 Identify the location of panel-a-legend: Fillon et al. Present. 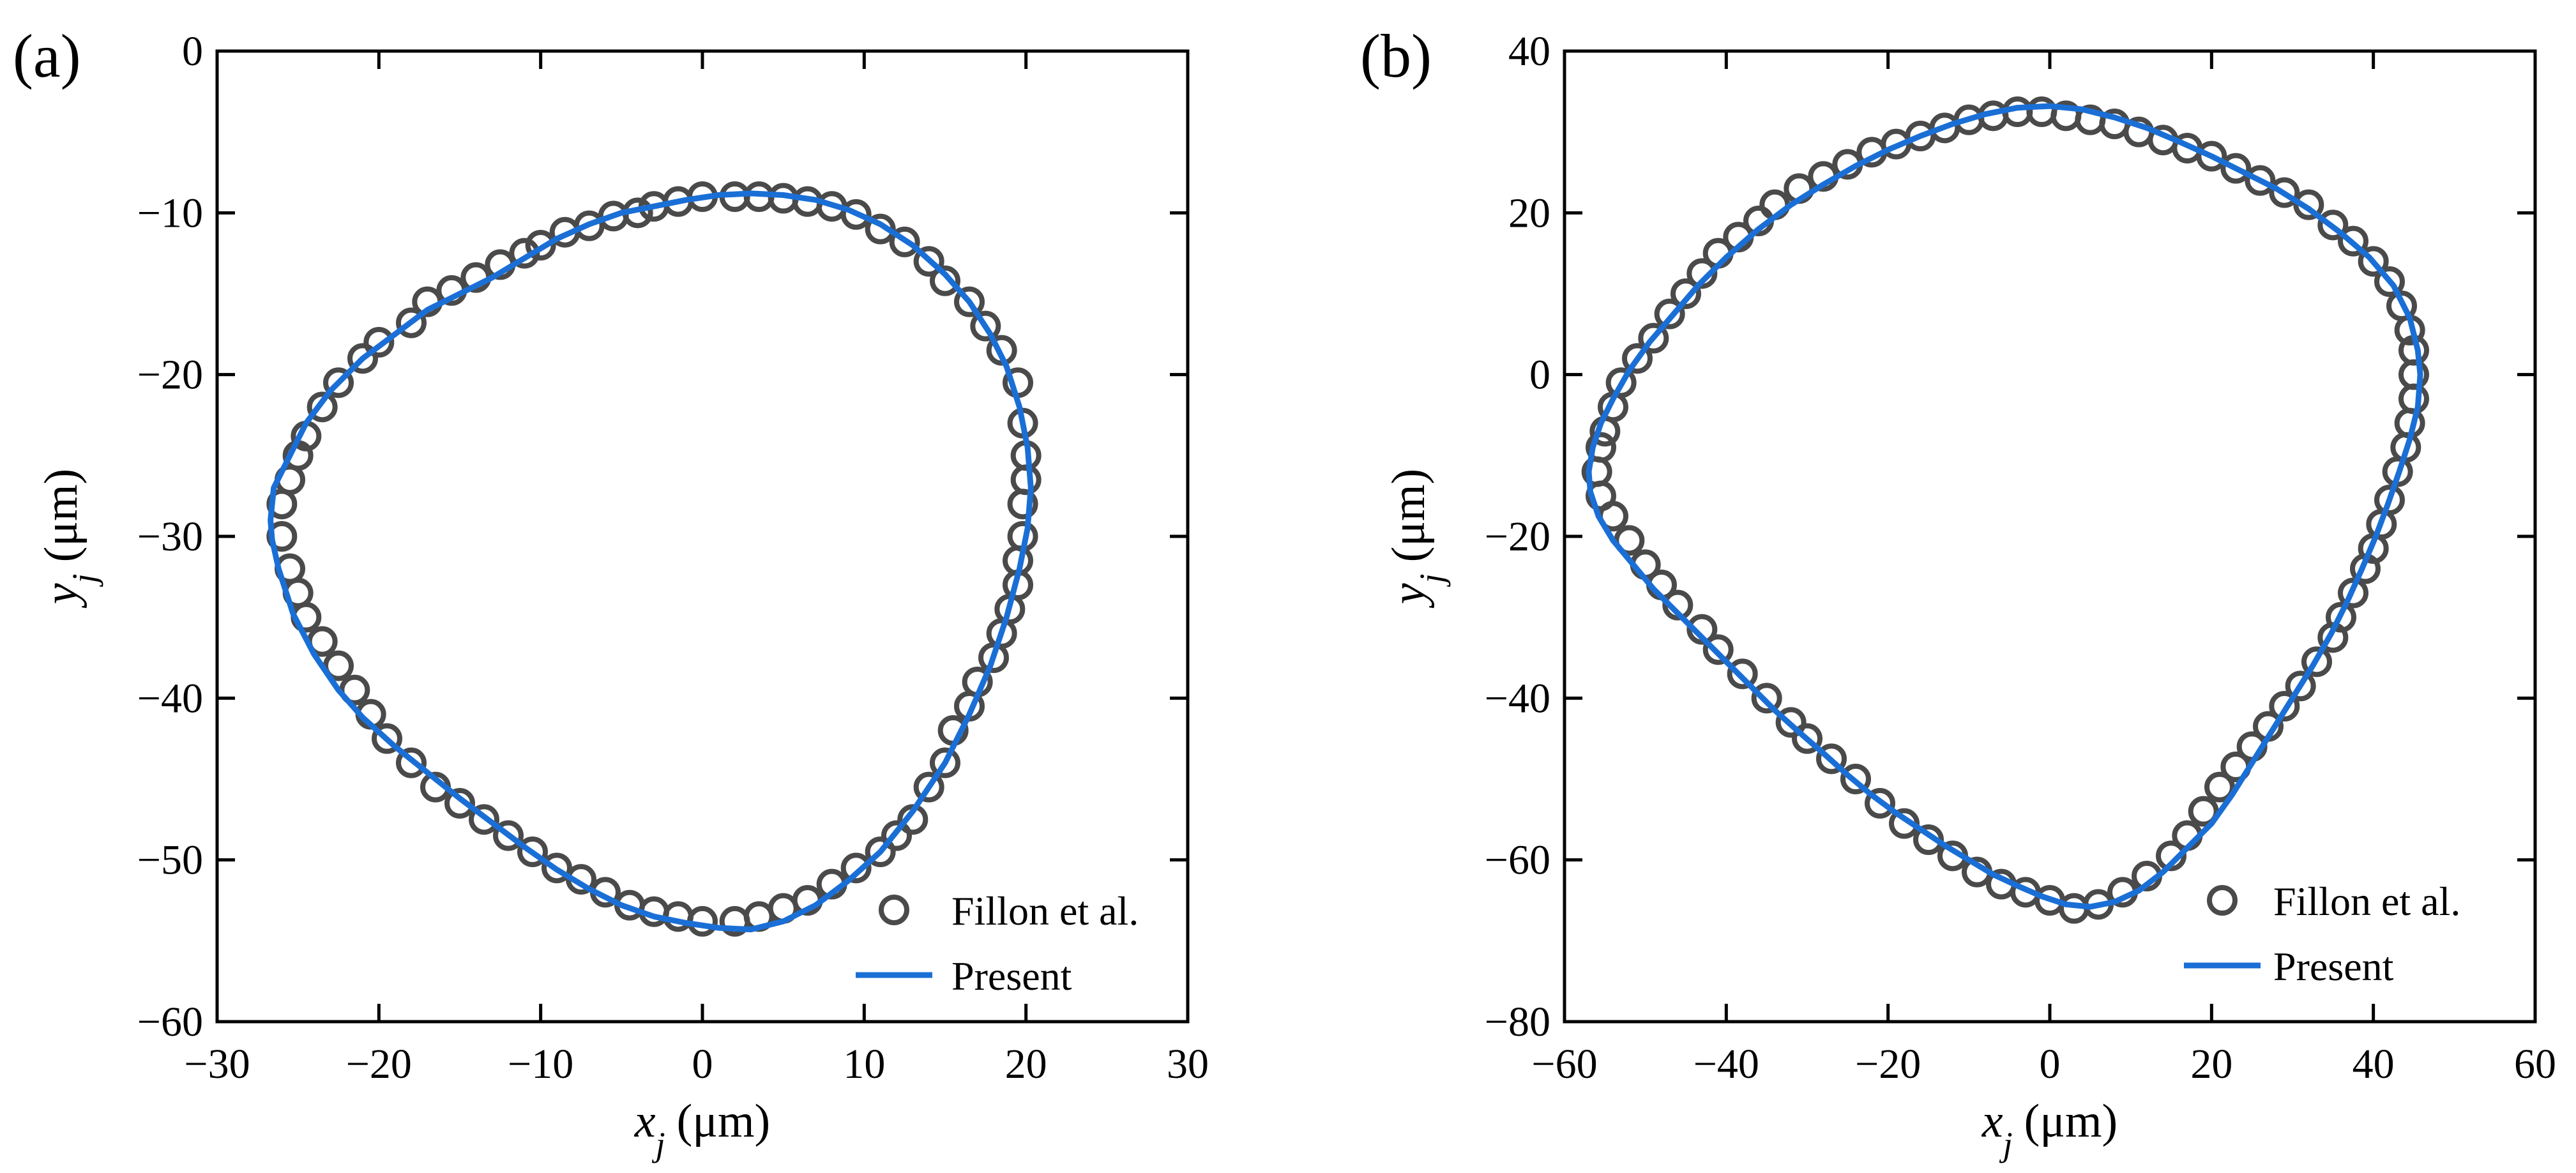
(998, 943).